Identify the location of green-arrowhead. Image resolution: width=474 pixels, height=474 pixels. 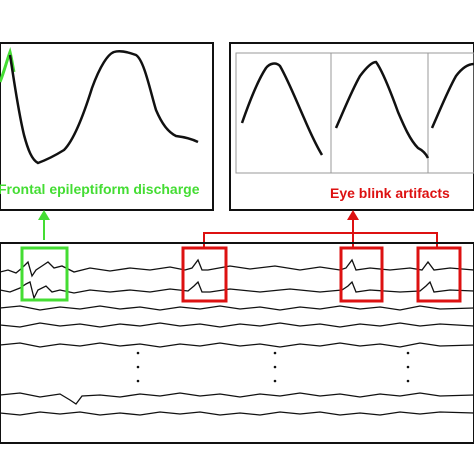
(44, 215).